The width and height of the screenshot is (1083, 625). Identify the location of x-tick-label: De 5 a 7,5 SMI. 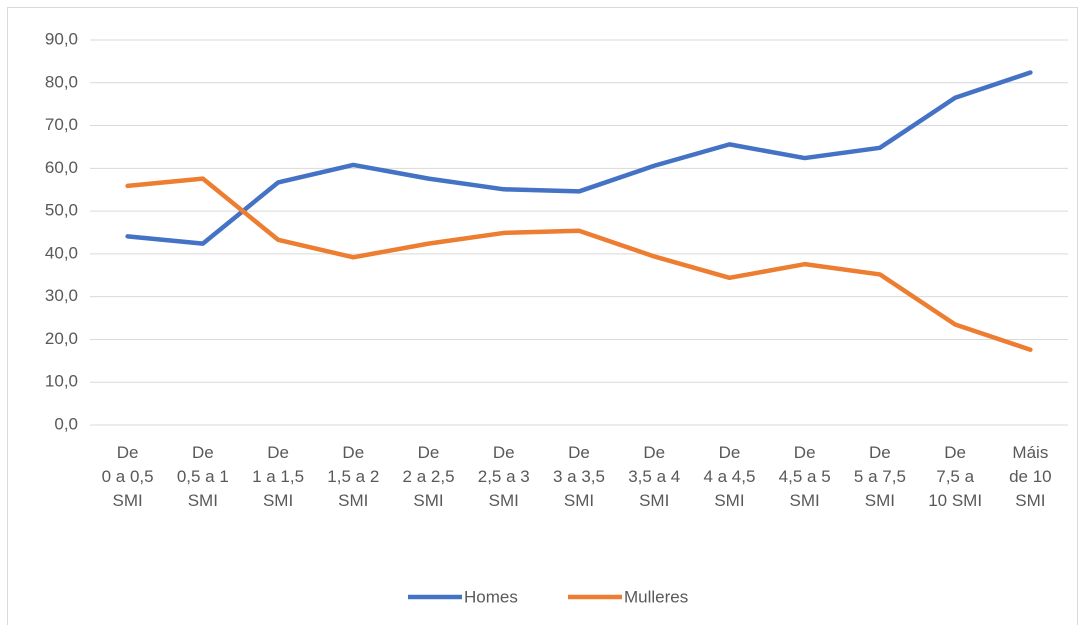
(879, 476).